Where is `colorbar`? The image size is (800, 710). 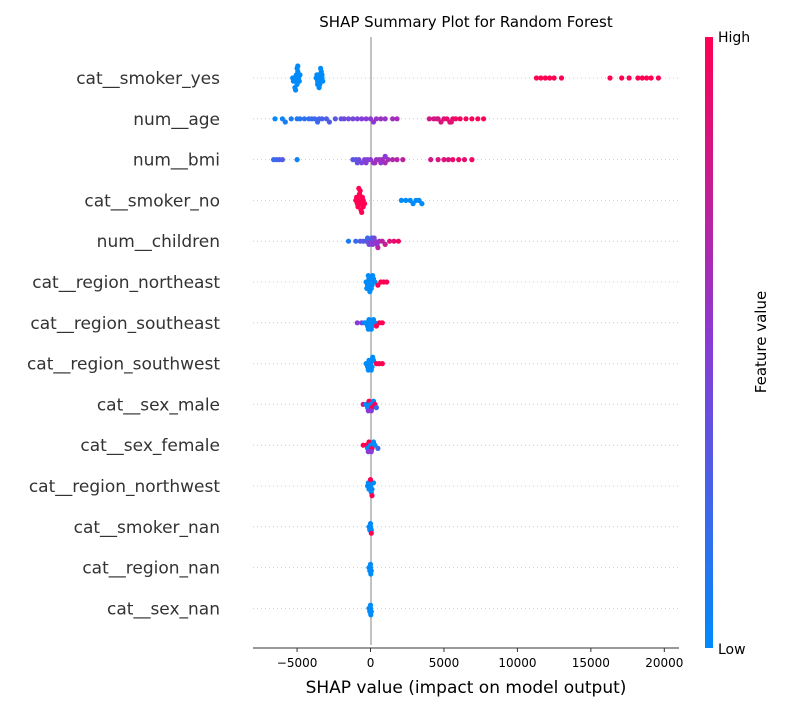
colorbar is located at coordinates (709, 342).